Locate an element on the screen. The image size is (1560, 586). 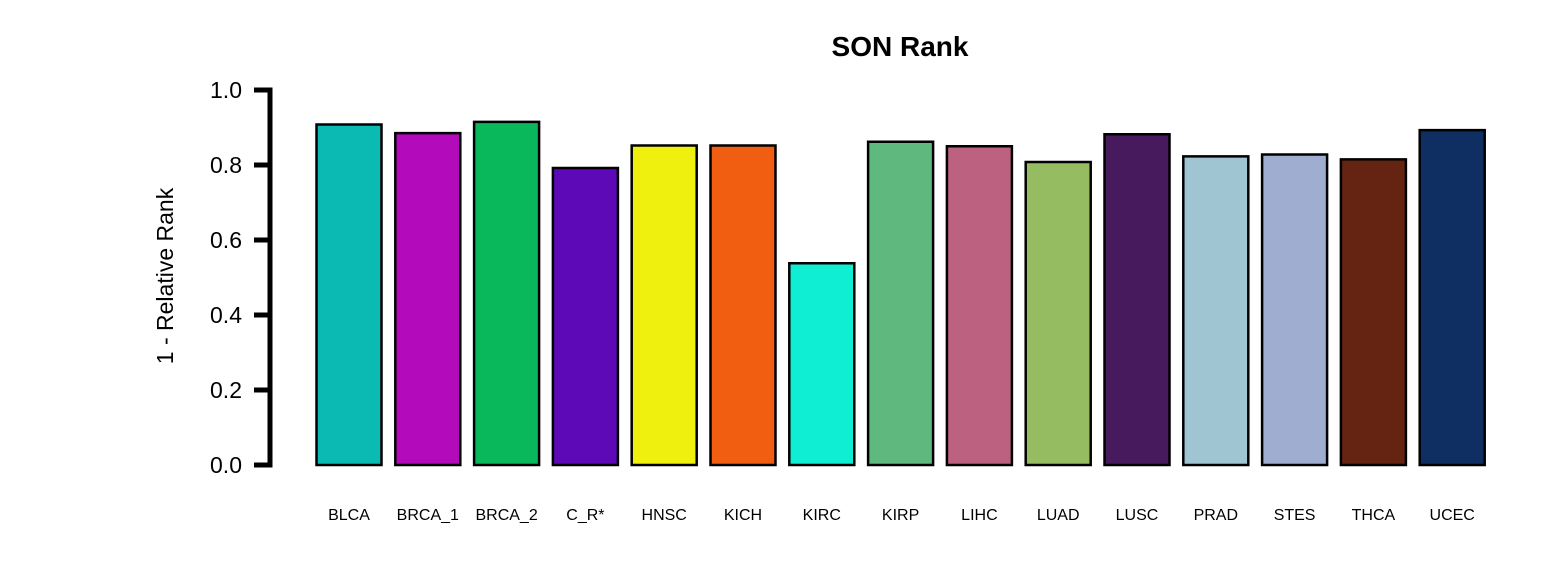
y-tick-label: 0.8 is located at coordinates (226, 165).